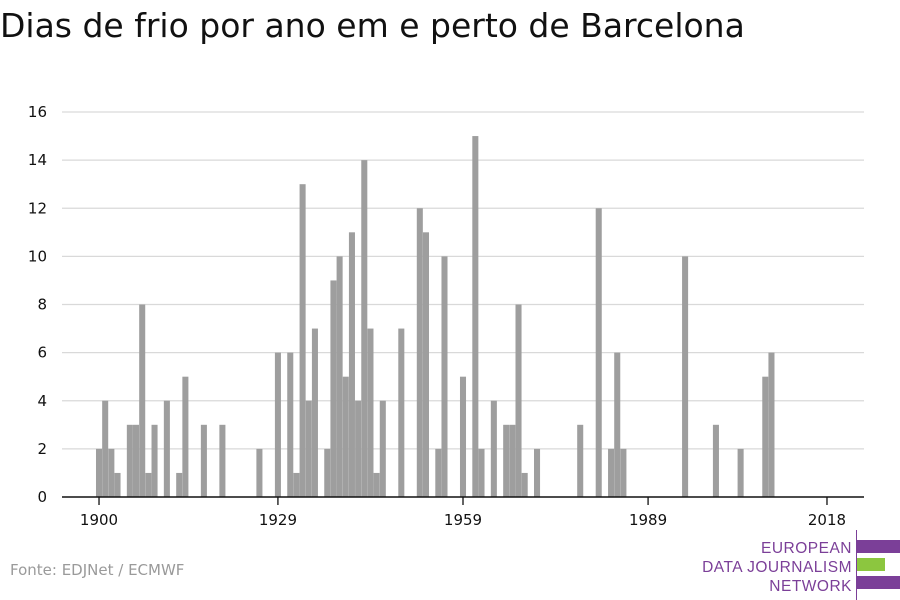 This screenshot has width=900, height=600. I want to click on y-tick-label: 2, so click(42, 449).